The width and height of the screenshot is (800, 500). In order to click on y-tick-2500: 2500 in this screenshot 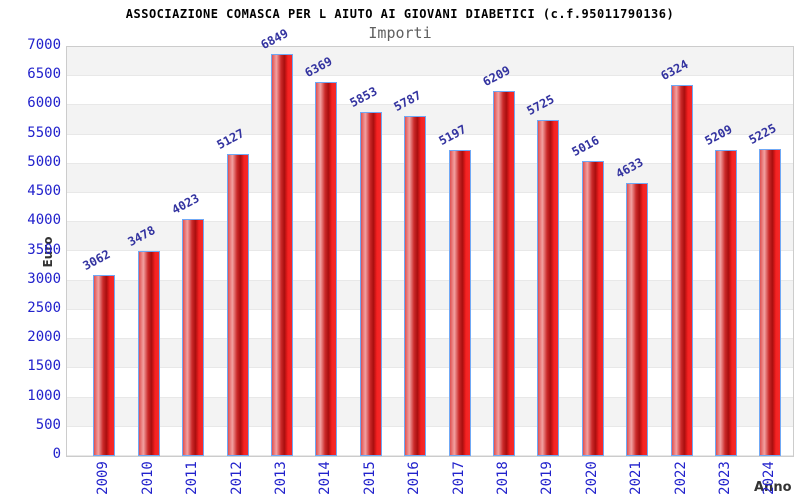, I will do `click(44, 307)`.